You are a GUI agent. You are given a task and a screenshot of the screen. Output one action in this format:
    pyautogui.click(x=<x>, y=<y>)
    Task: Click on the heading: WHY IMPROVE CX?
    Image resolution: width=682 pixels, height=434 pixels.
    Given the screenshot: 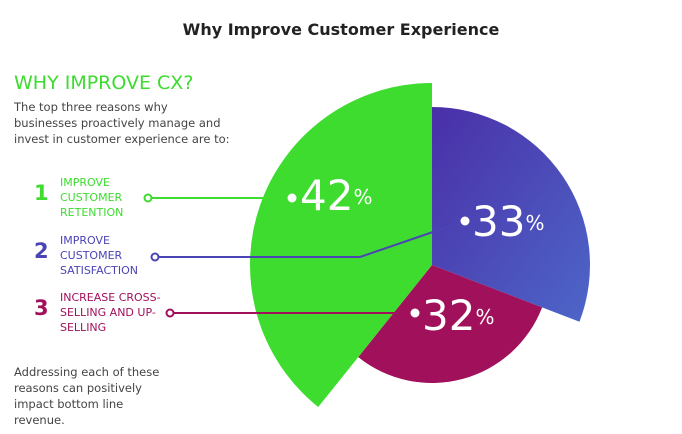 What is the action you would take?
    pyautogui.click(x=104, y=83)
    